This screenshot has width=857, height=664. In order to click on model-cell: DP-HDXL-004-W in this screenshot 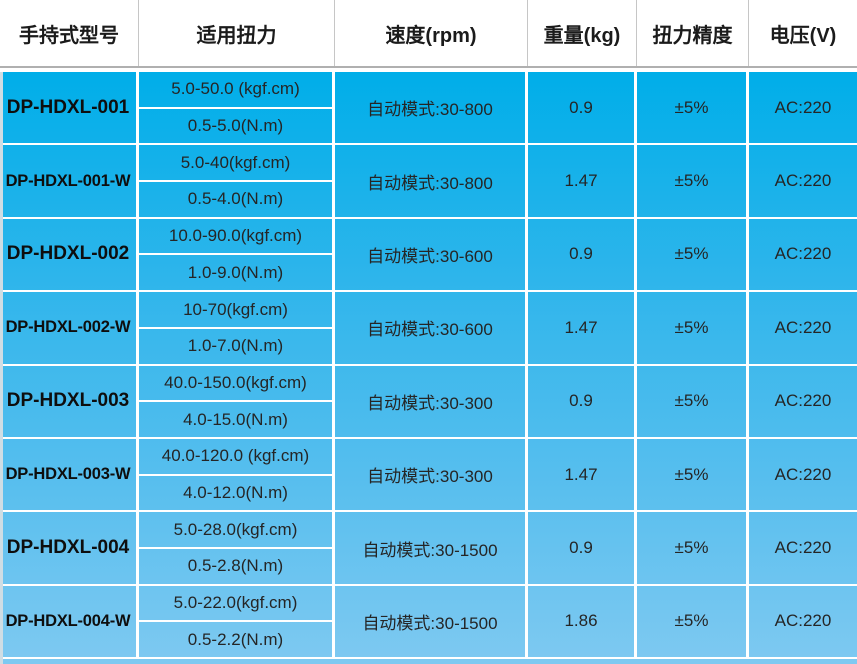, I will do `click(69, 621)`.